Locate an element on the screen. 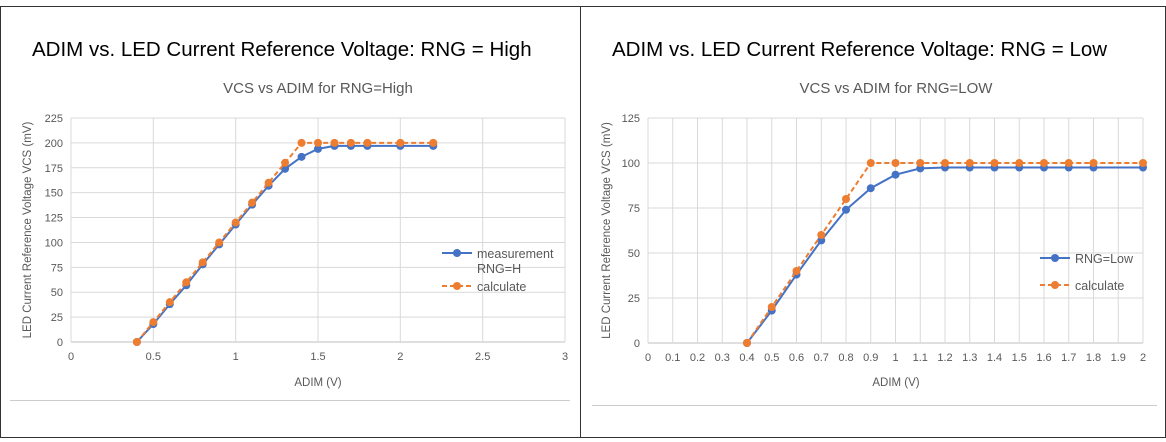 The image size is (1166, 442). legend-label: RNG=Low is located at coordinates (1104, 259).